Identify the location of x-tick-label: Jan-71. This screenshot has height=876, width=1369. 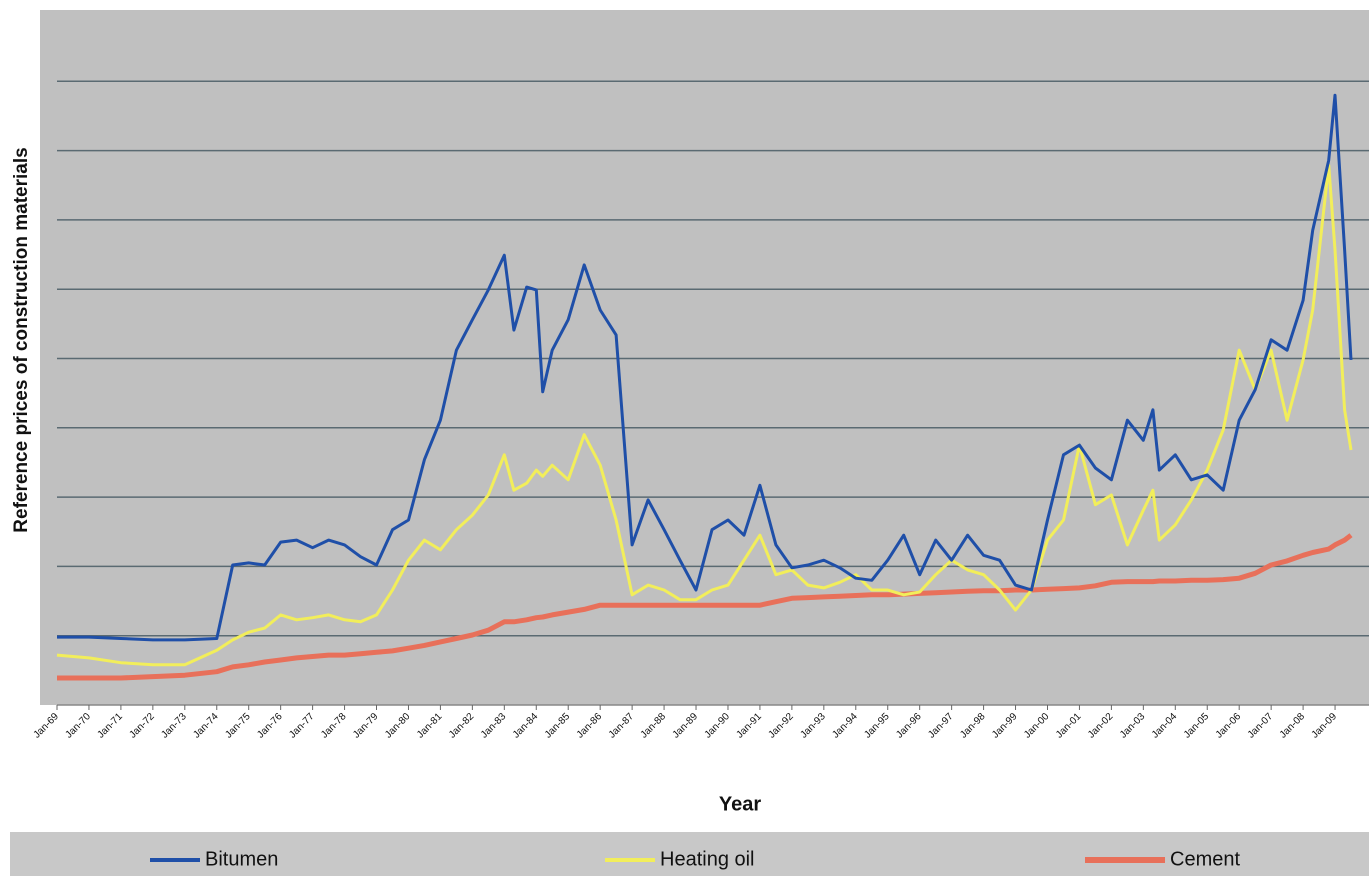
(110, 726).